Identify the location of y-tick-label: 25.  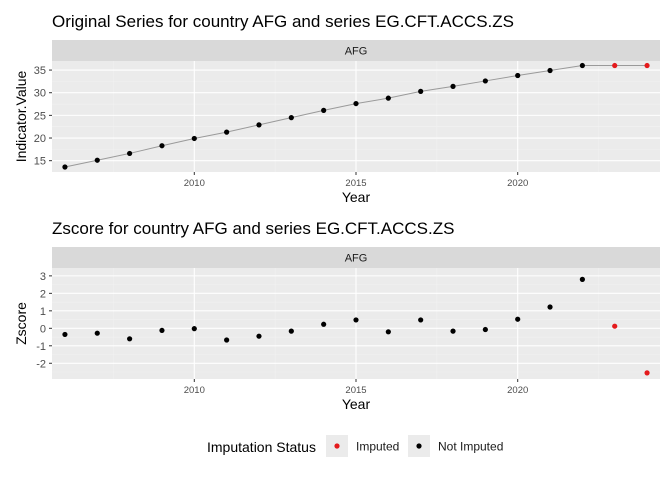
(40, 116).